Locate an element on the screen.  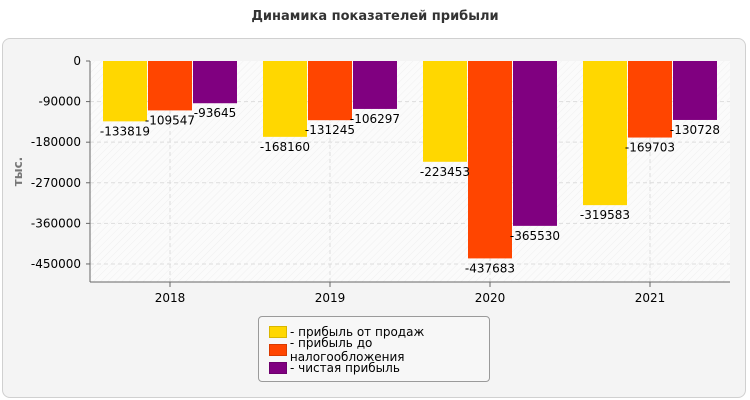
data-label: -109547 is located at coordinates (170, 120).